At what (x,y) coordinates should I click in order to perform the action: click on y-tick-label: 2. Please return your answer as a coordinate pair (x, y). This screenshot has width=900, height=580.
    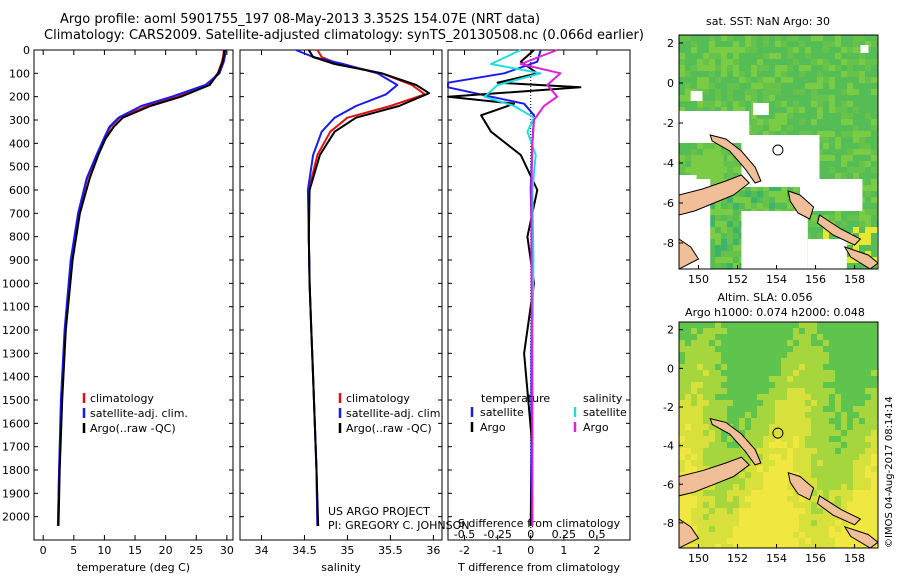
    Looking at the image, I should click on (670, 43).